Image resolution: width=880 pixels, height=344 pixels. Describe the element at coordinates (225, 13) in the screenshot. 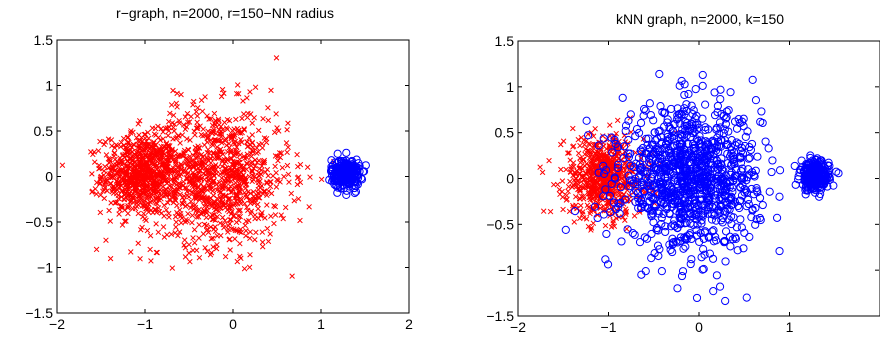

I see `chart-title: r−graph, n=2000, r=150−NN radius` at that location.